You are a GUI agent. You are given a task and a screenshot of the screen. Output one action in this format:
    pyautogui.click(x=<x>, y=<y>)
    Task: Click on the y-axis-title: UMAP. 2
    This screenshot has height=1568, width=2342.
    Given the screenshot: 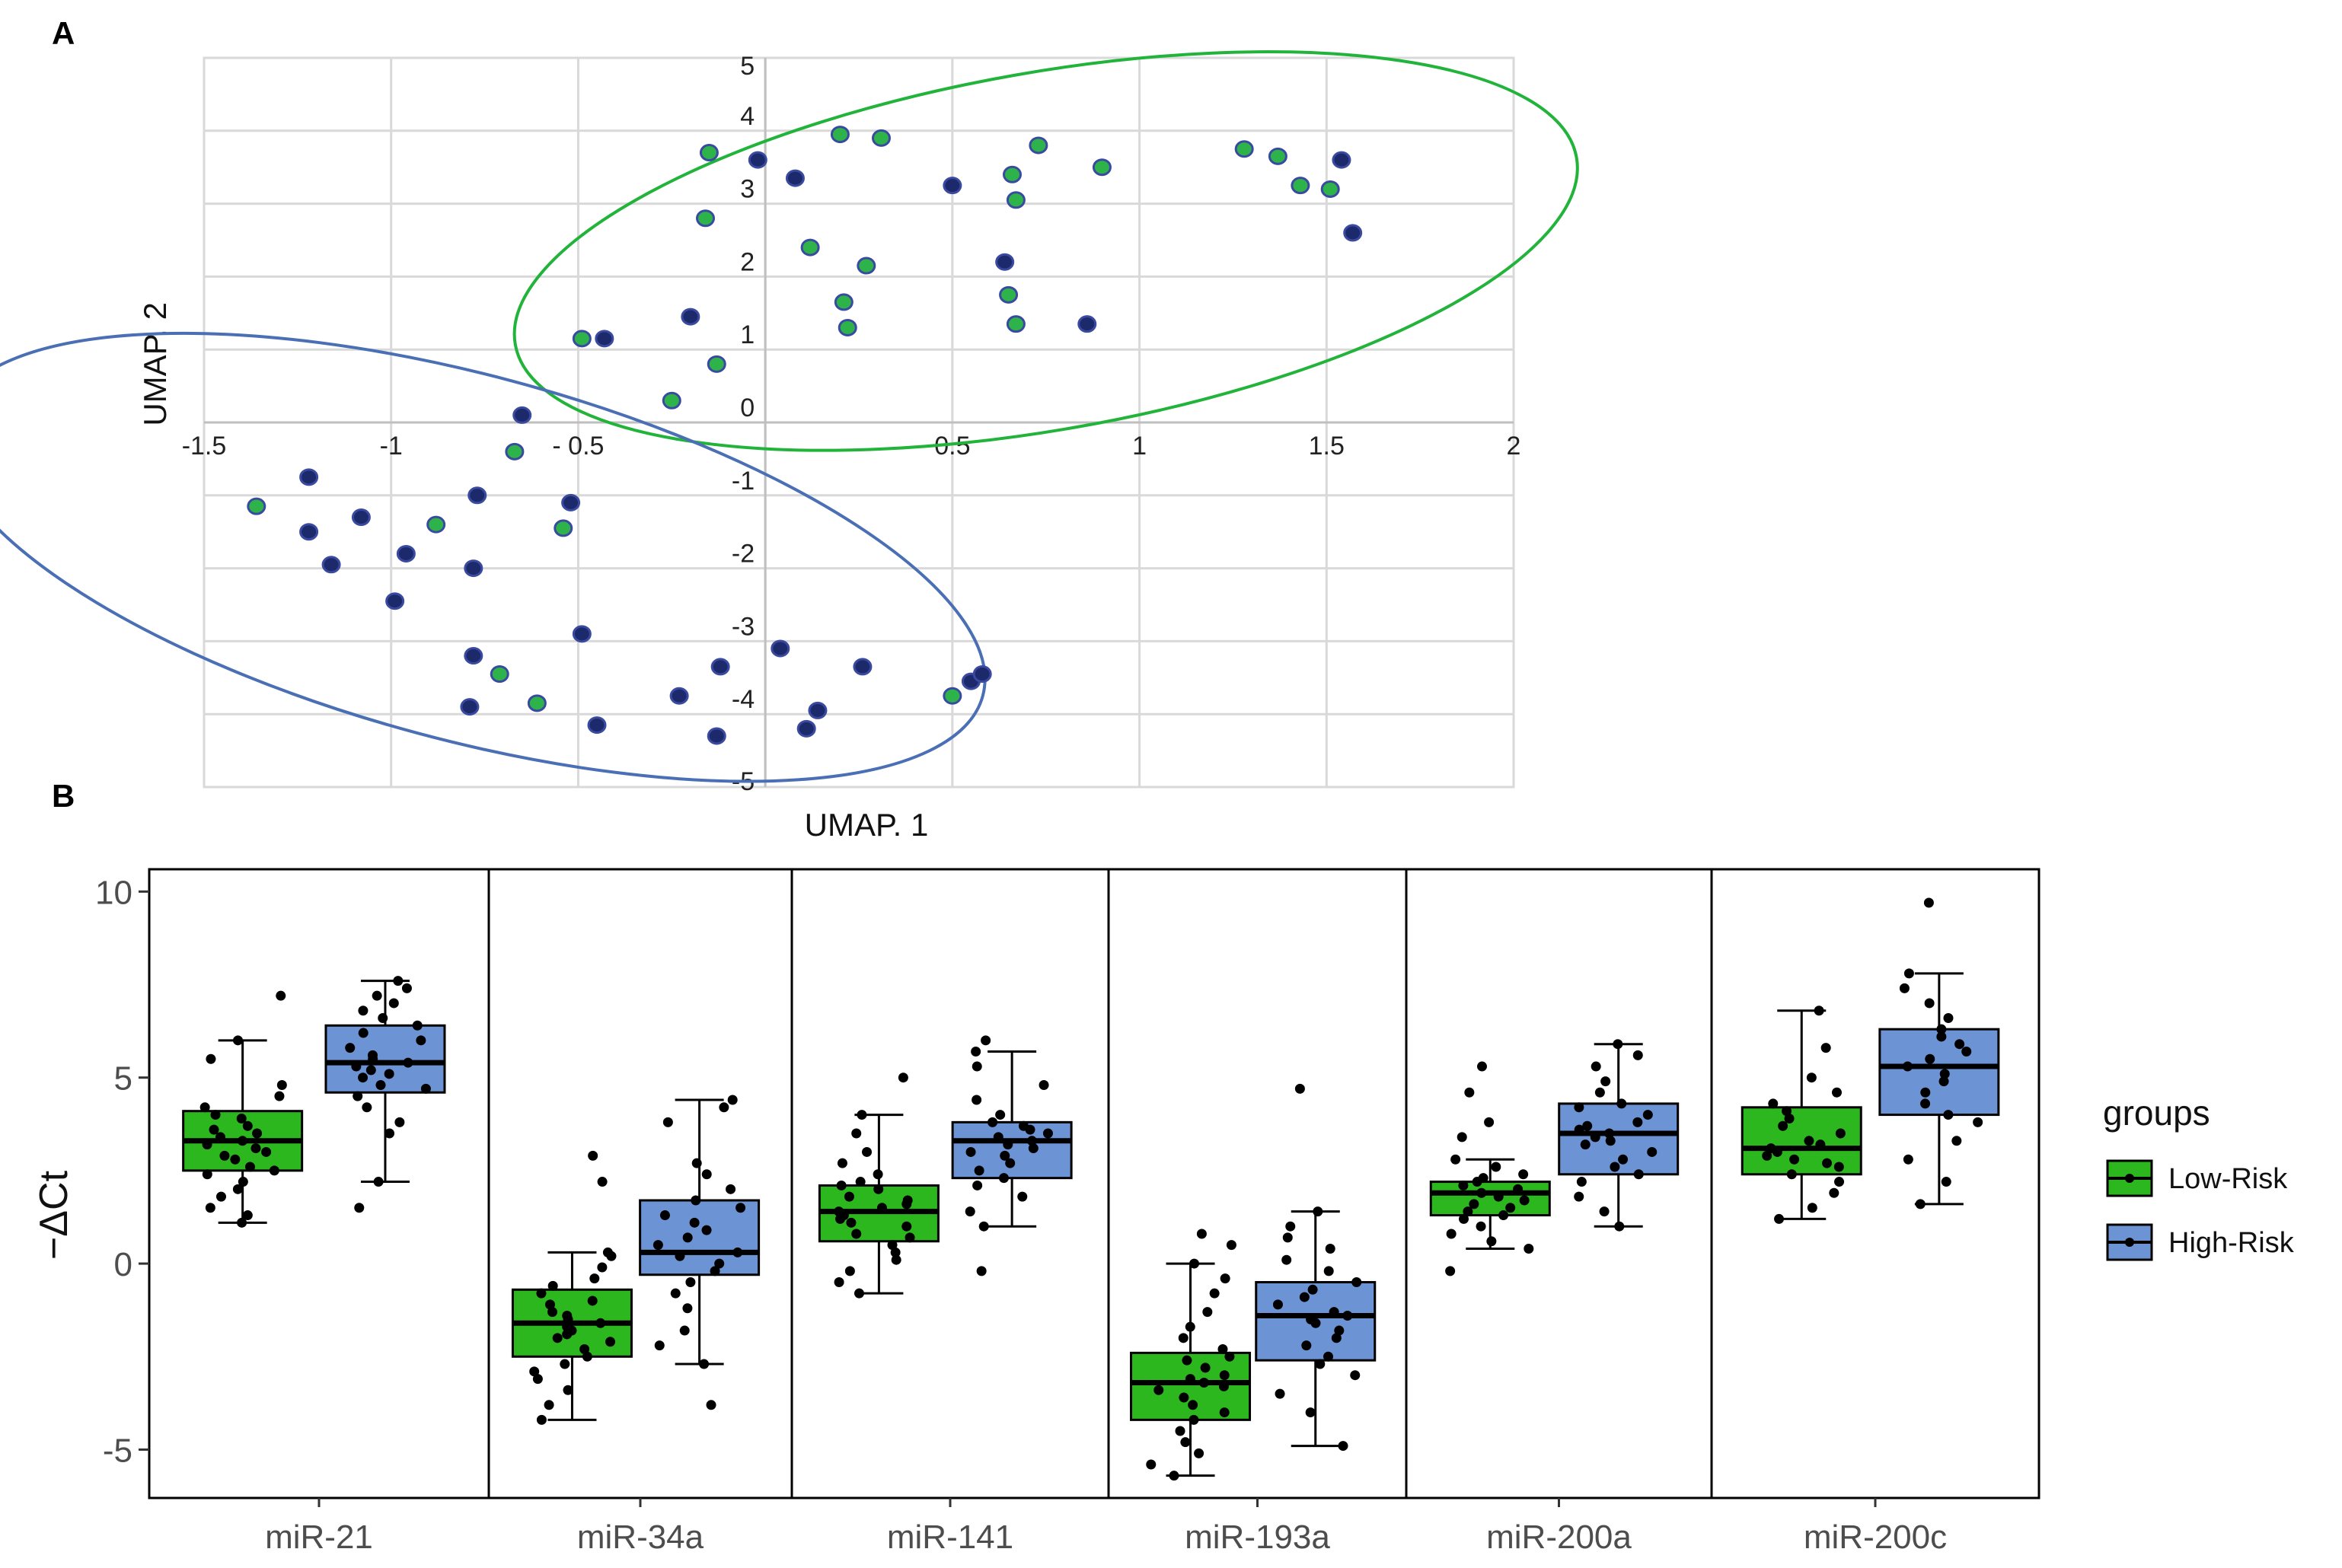 What is the action you would take?
    pyautogui.click(x=155, y=364)
    